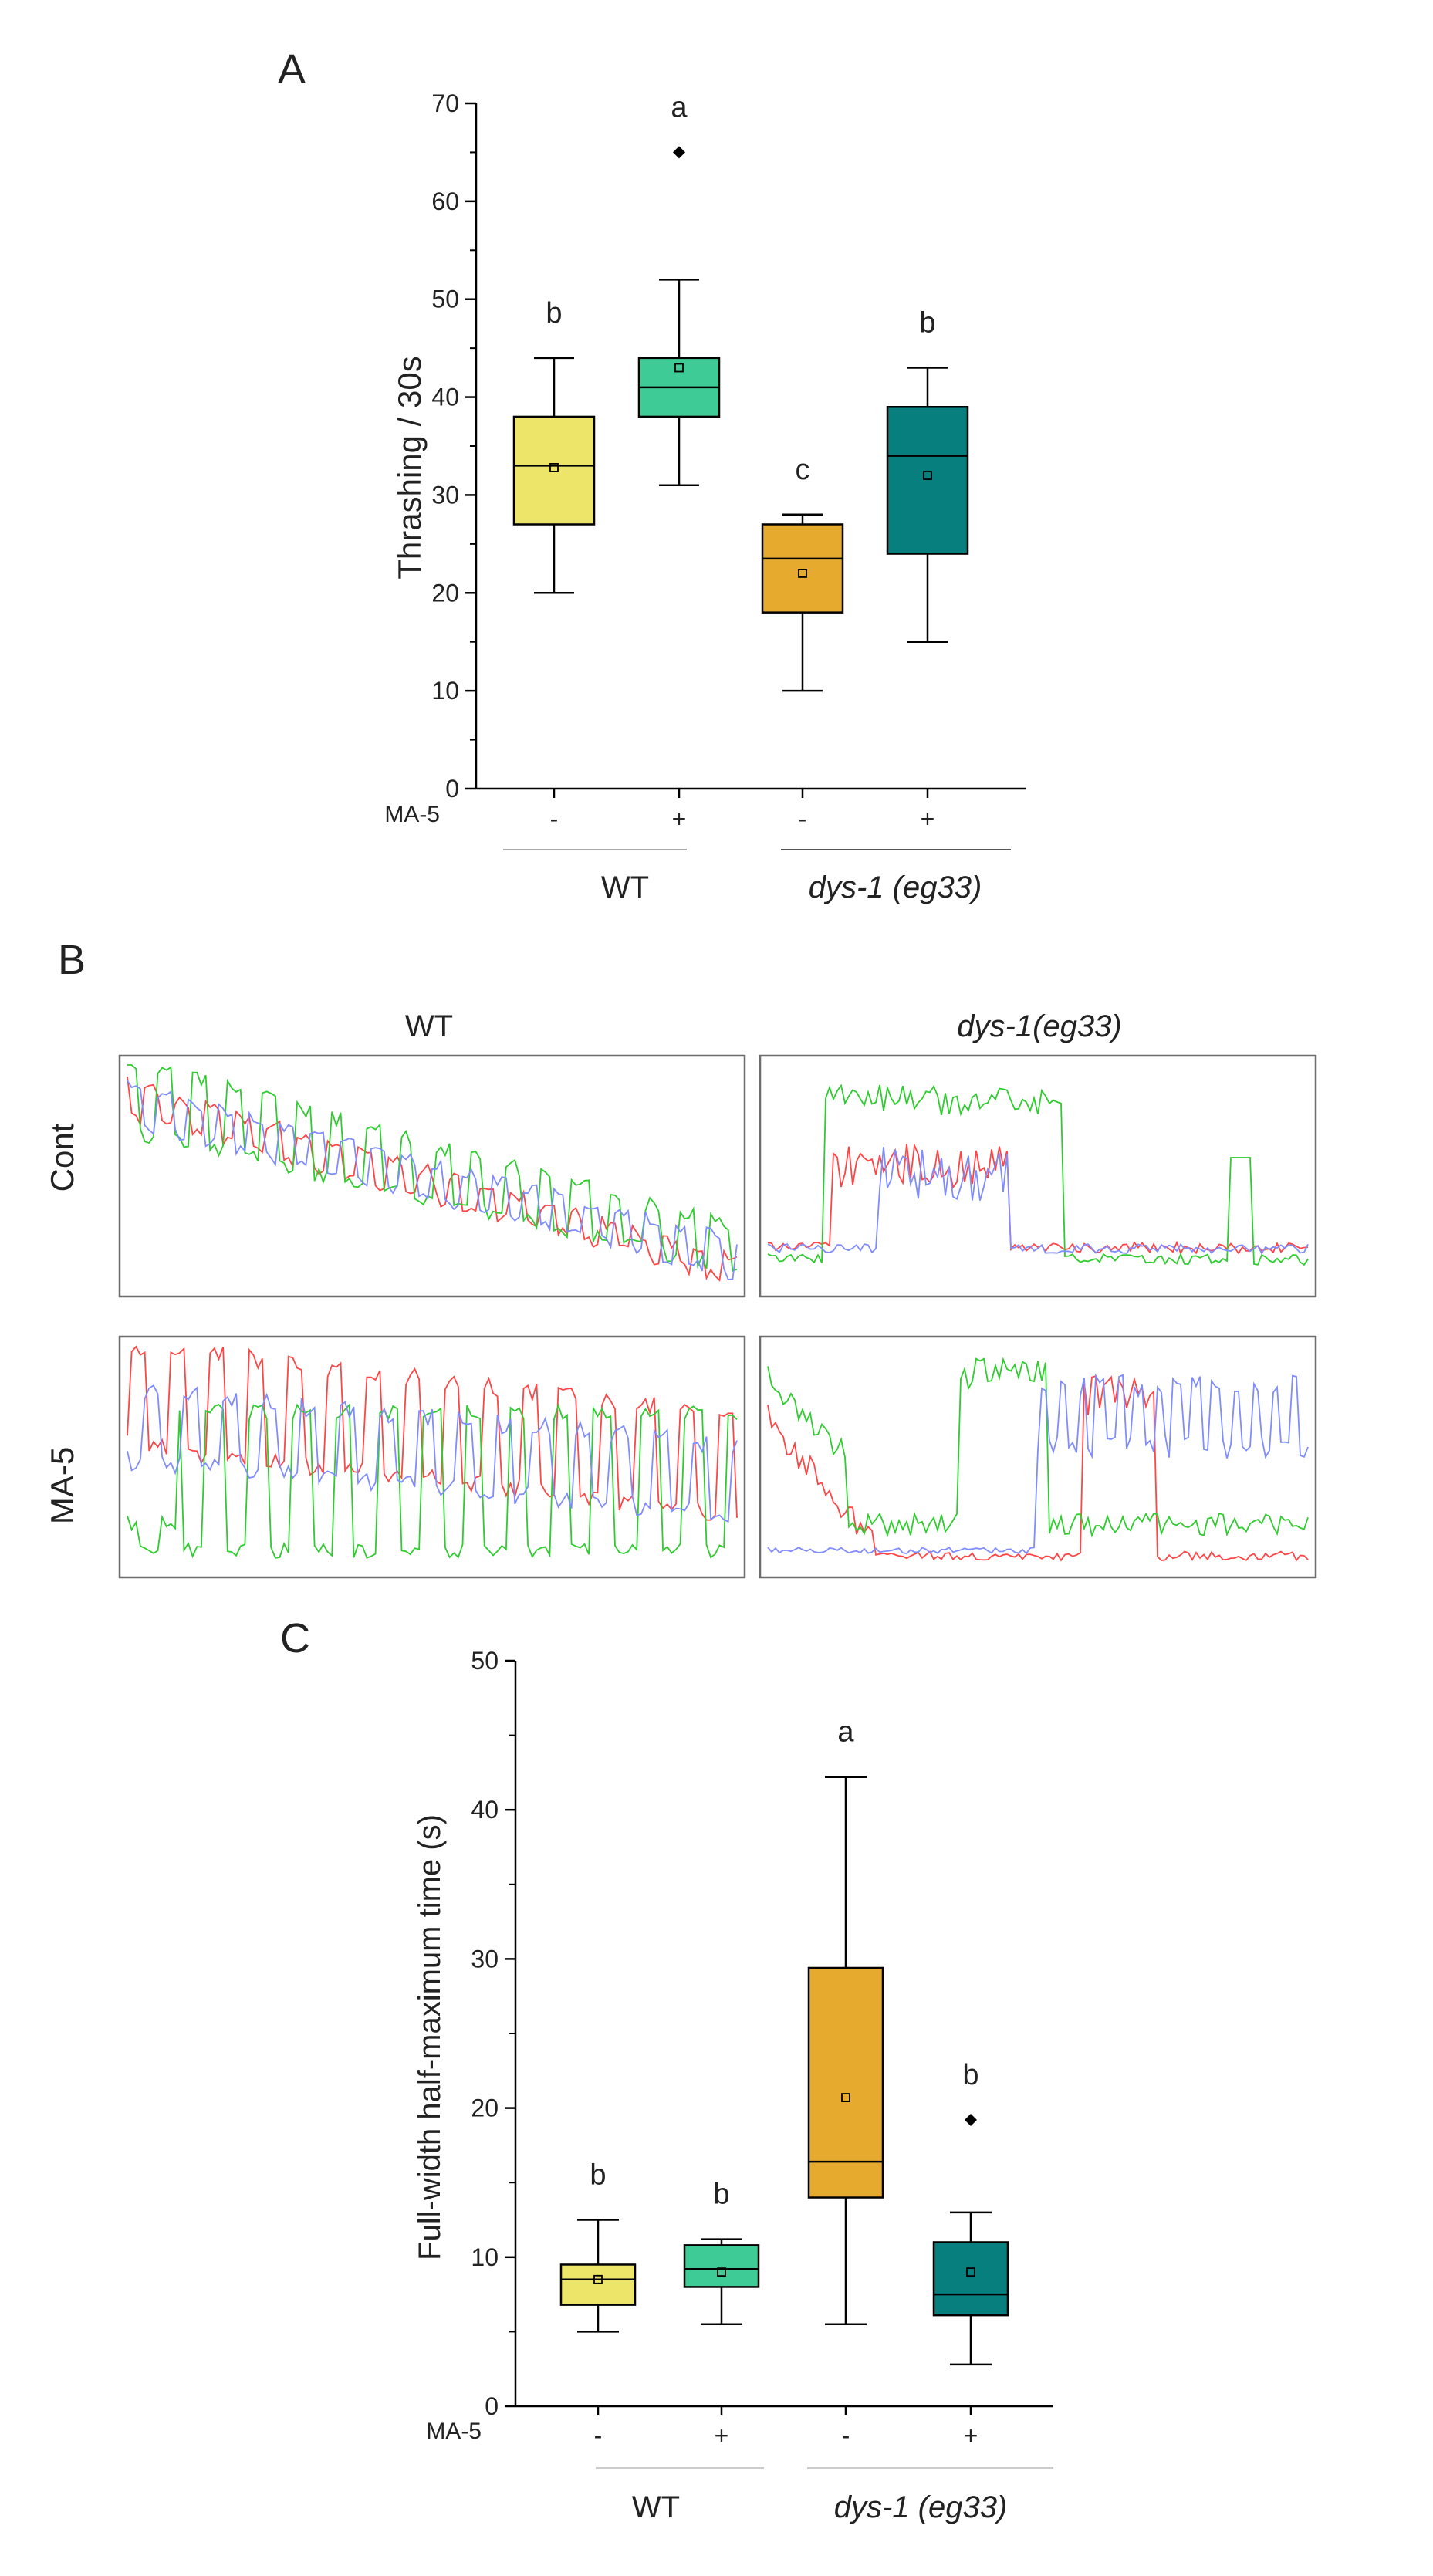 The image size is (1433, 2576). Describe the element at coordinates (740, 391) in the screenshot. I see `panel-a-boxes: b a c b` at that location.